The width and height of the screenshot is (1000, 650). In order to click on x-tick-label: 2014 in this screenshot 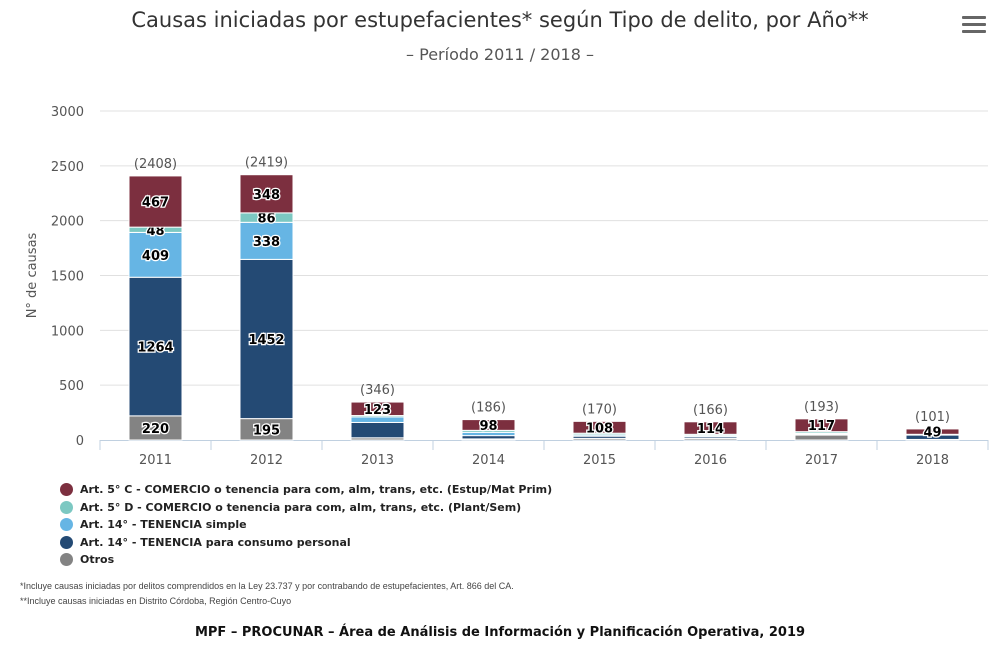, I will do `click(488, 460)`.